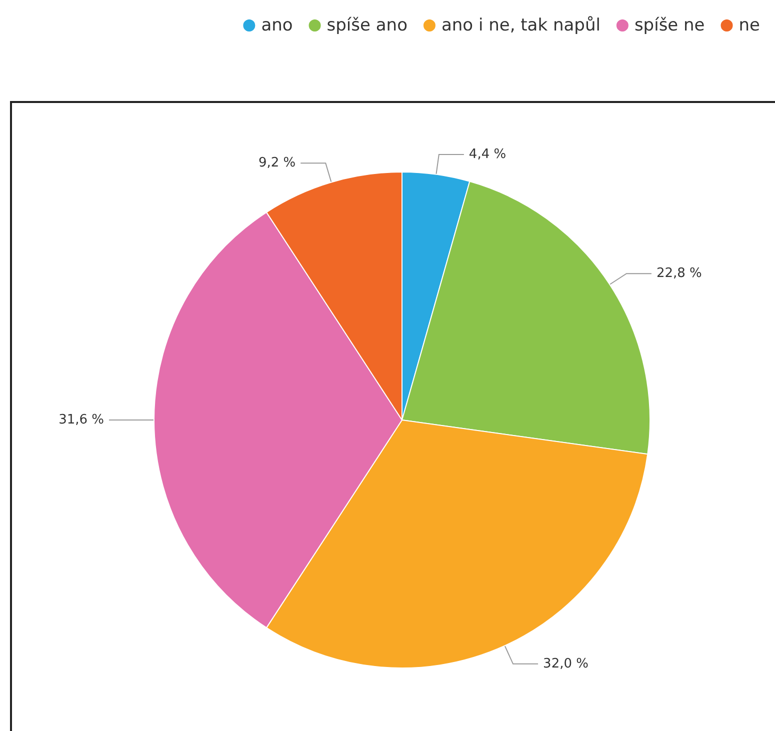  I want to click on legend-label: ano i ne, tak napůl, so click(520, 26).